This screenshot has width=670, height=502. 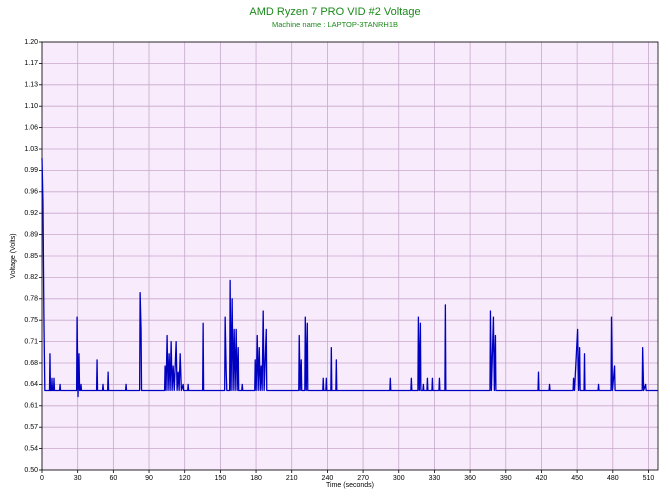 I want to click on x-tick-label: 510, so click(x=649, y=478).